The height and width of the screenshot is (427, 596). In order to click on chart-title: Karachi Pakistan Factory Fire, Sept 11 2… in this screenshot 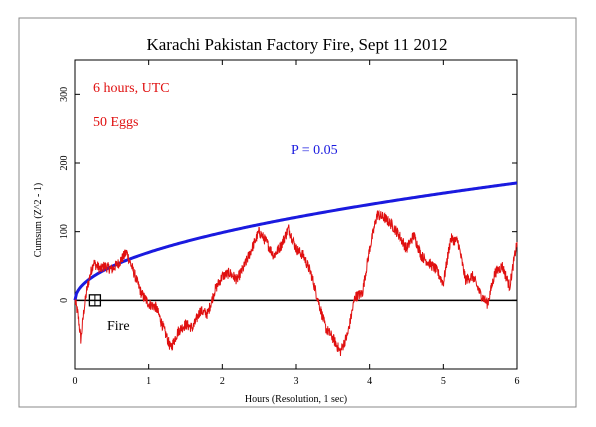, I will do `click(296, 44)`.